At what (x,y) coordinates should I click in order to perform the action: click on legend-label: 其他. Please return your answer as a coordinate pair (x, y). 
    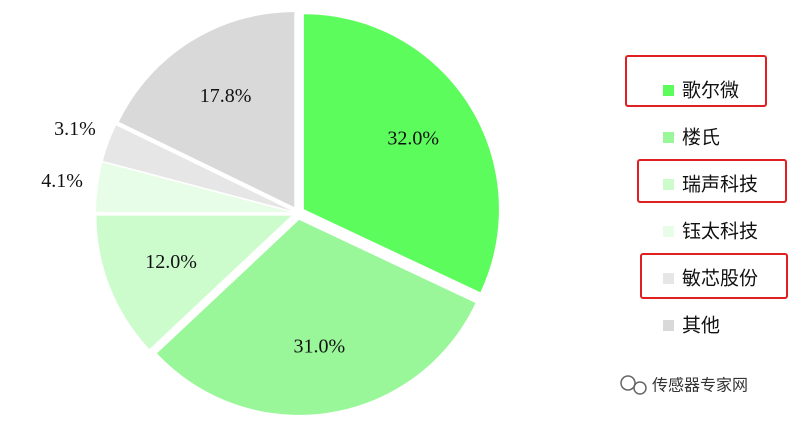
    Looking at the image, I should click on (701, 326).